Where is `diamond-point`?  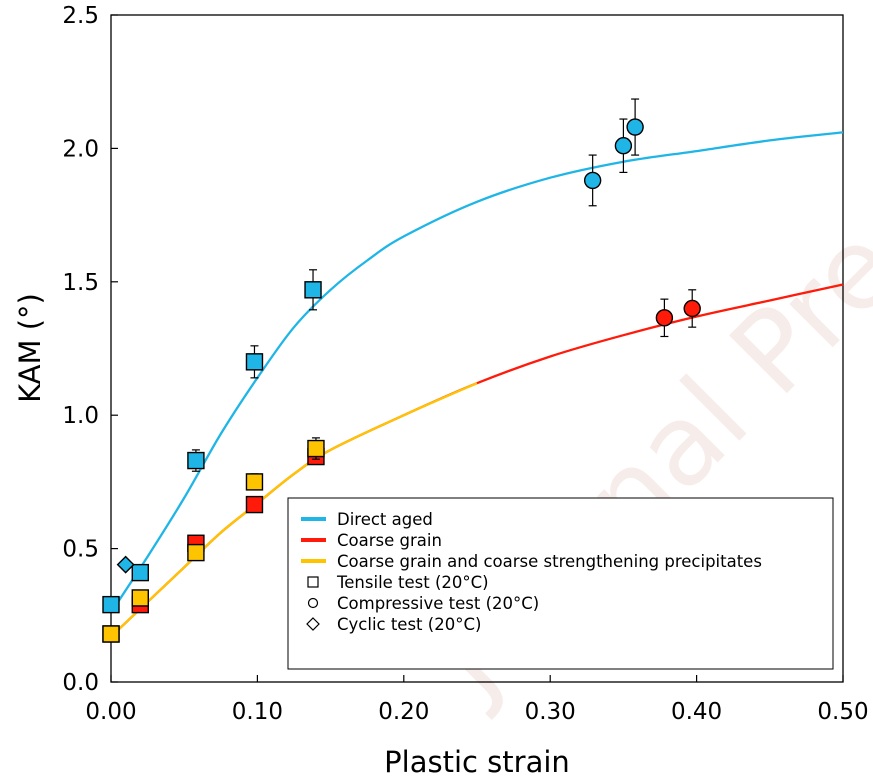 diamond-point is located at coordinates (125, 564).